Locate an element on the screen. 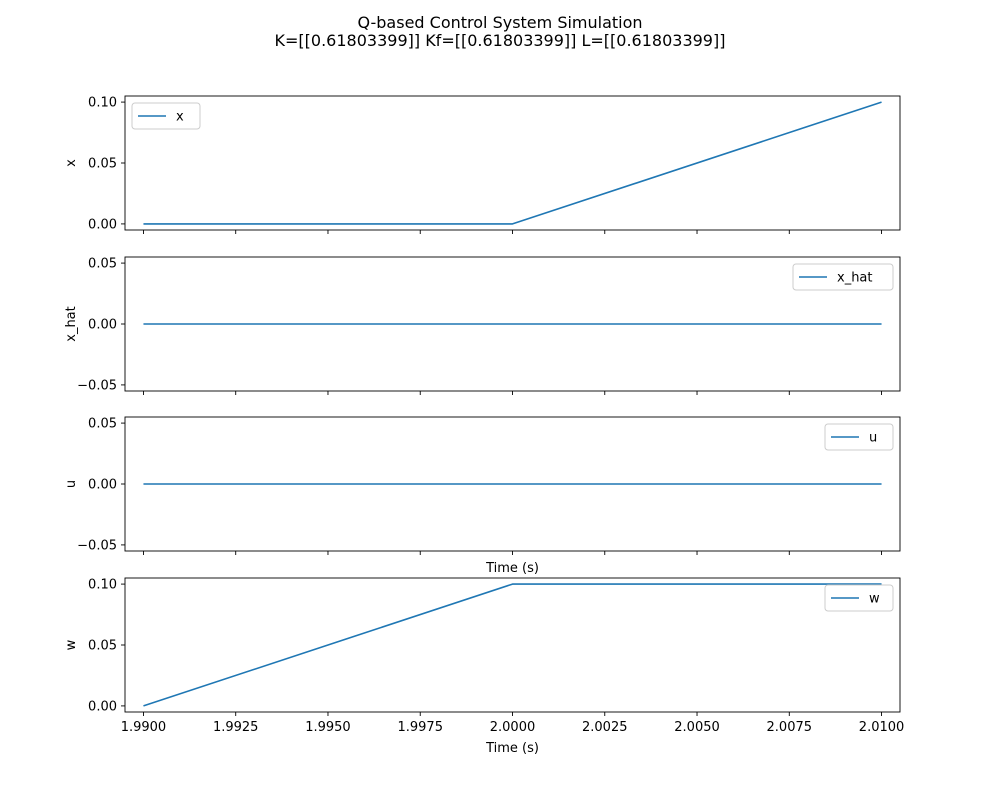  y-axis-label: u is located at coordinates (71, 484).